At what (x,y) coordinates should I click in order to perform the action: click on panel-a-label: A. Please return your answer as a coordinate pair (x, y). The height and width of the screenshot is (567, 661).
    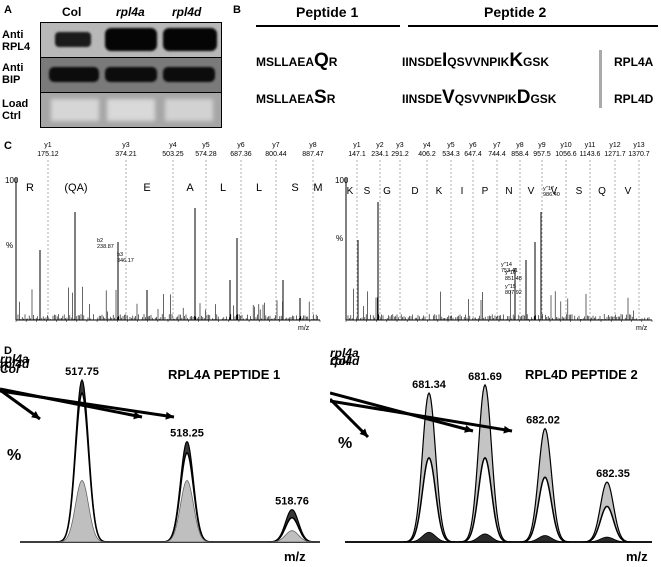
    Looking at the image, I should click on (8, 10).